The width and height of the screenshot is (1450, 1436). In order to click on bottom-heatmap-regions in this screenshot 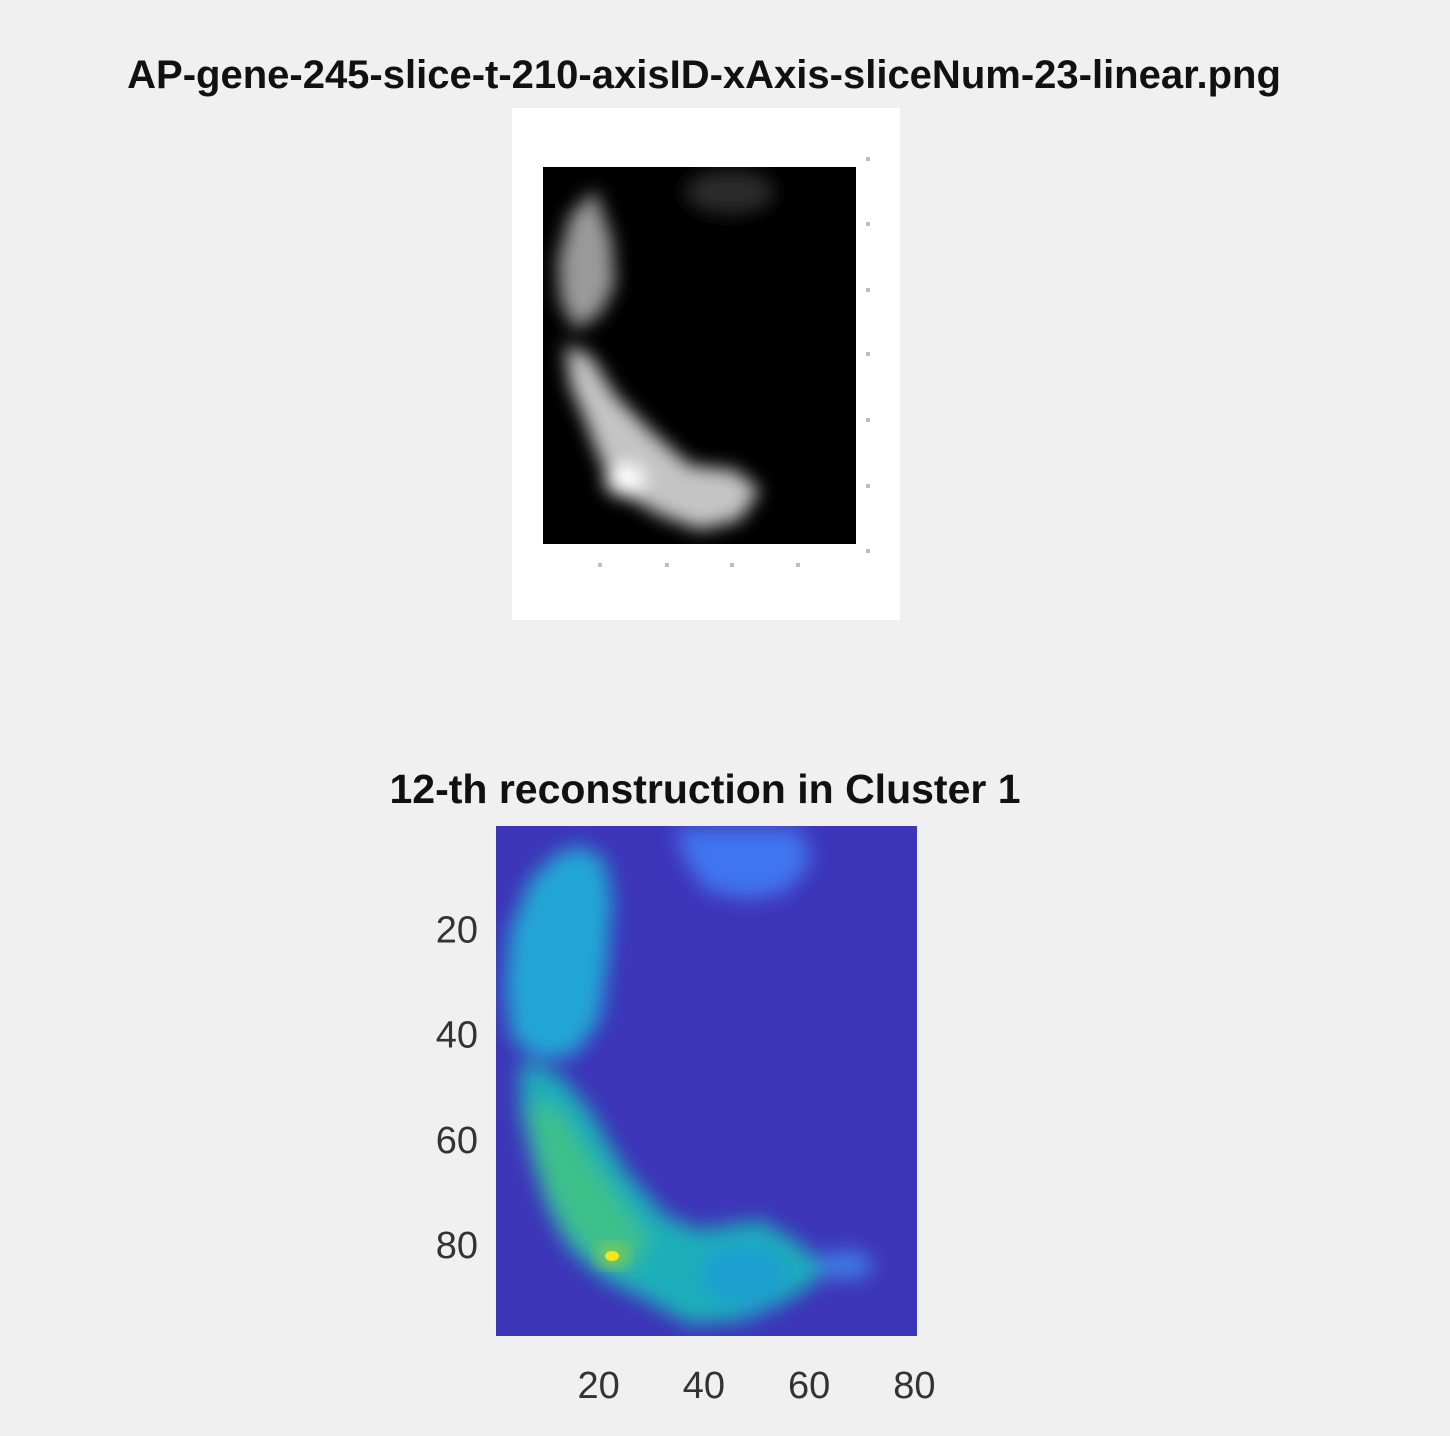, I will do `click(689, 1076)`.